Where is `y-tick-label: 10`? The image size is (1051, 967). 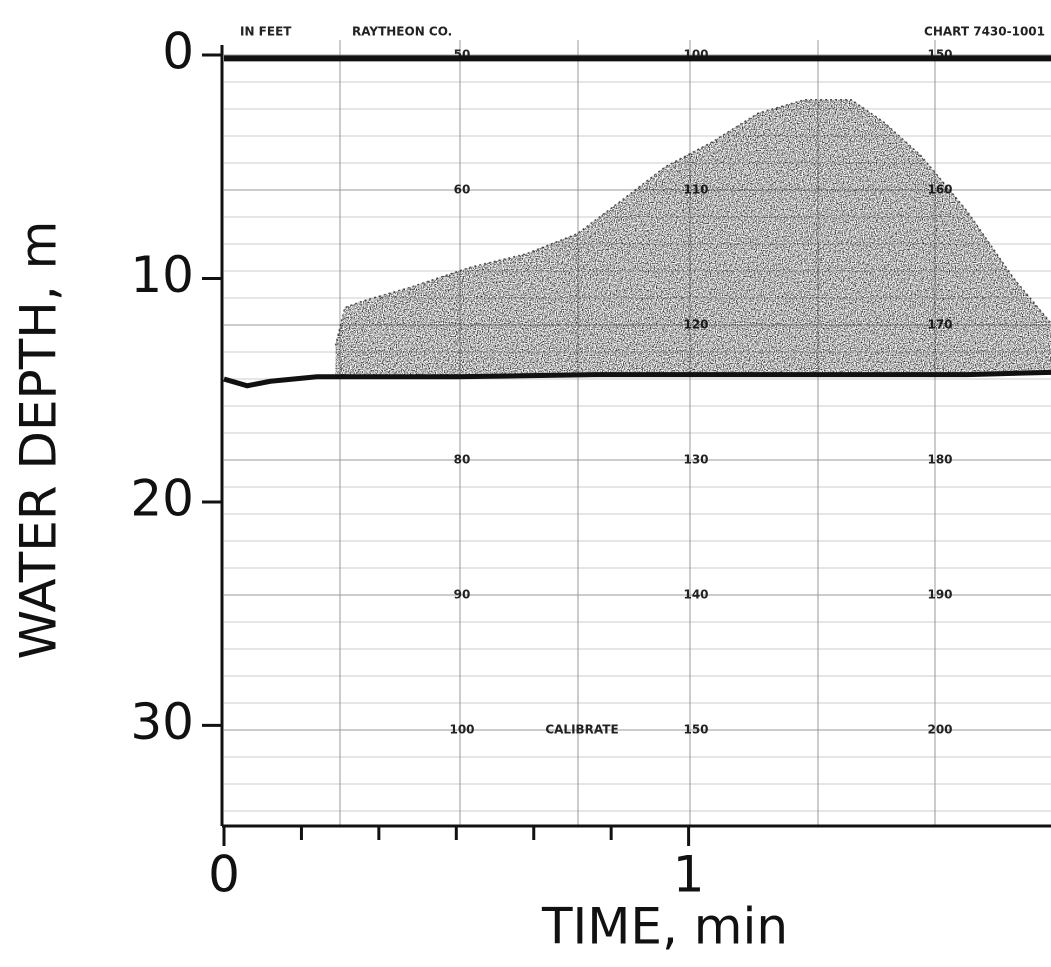 y-tick-label: 10 is located at coordinates (162, 275).